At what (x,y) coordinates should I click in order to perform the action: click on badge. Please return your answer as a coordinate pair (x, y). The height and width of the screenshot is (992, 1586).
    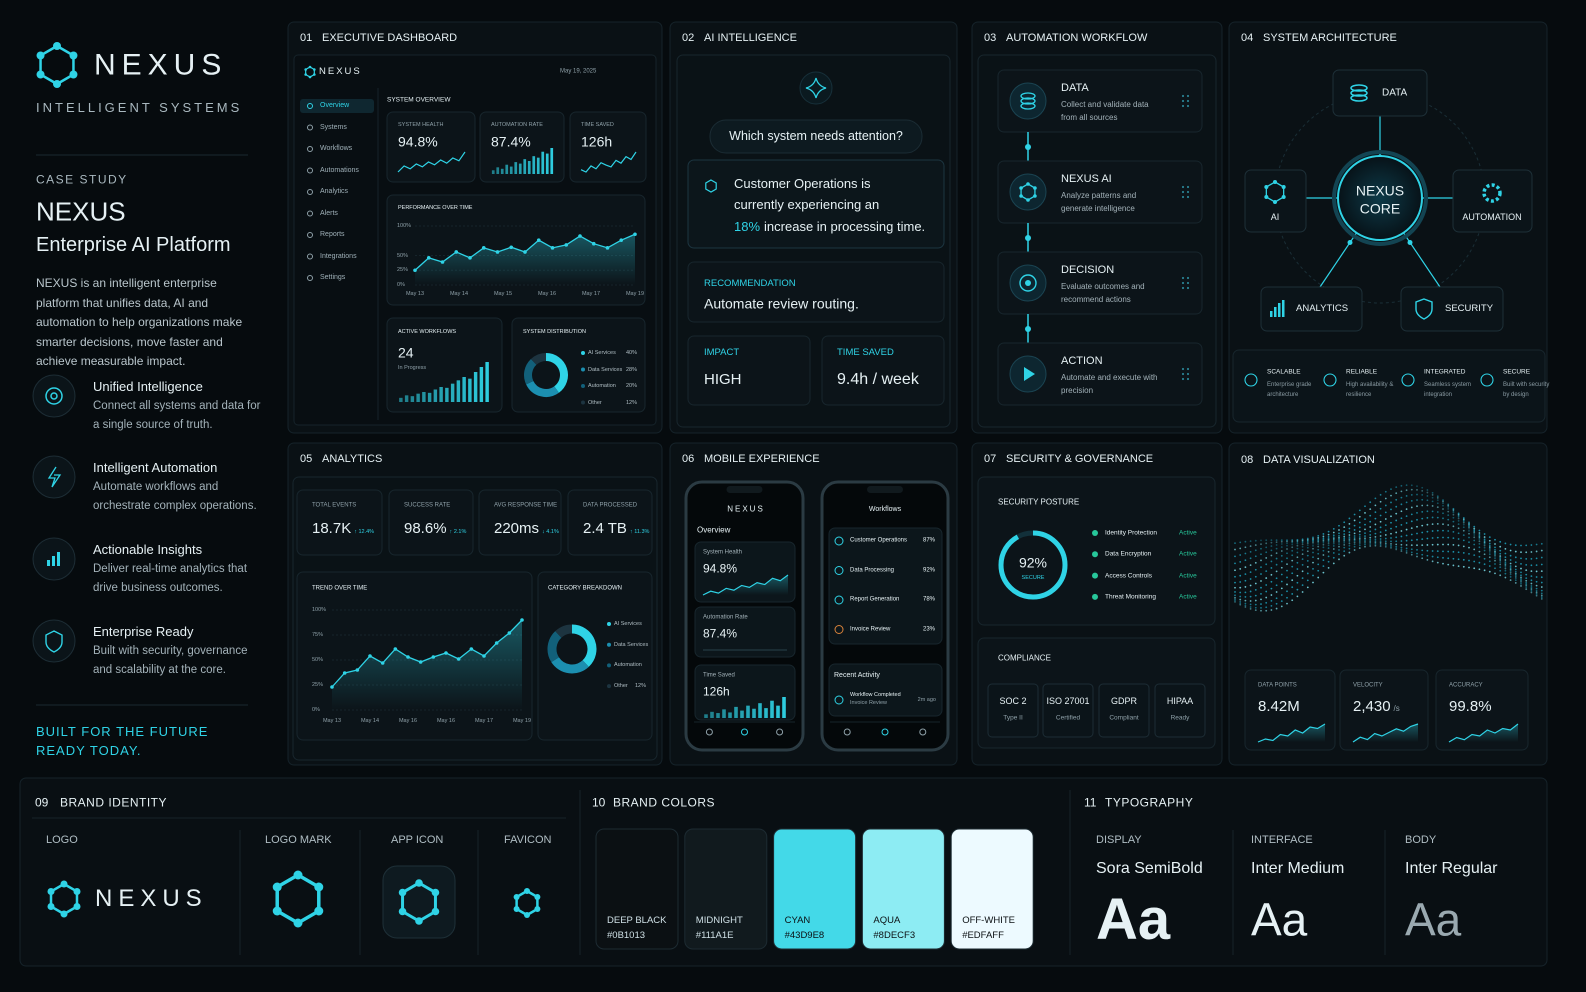
    Looking at the image, I should click on (1068, 710).